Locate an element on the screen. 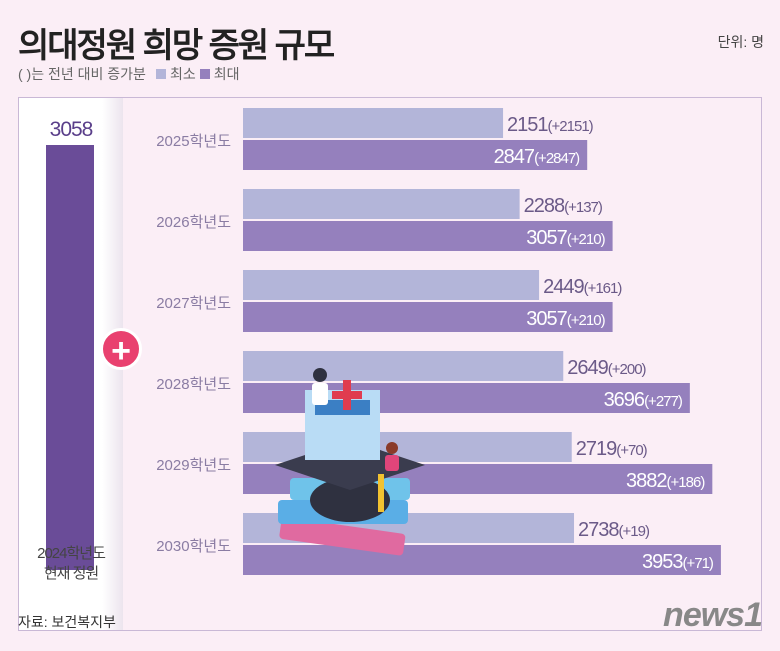 This screenshot has width=780, height=651. baseline-caption-year: 2024학년도 is located at coordinates (71, 553).